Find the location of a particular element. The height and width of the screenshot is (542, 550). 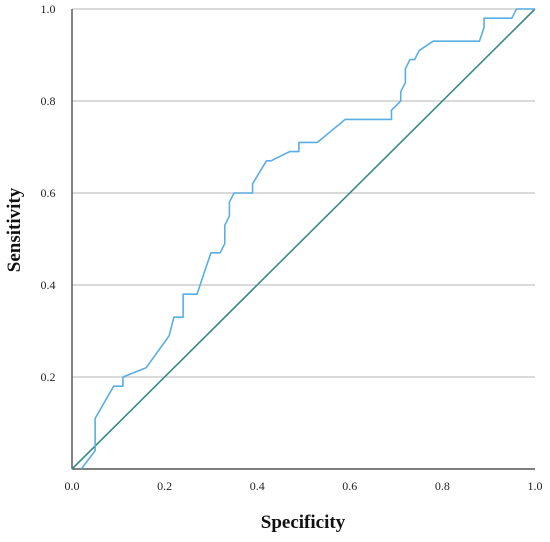

y-tick-label-0.2: 0.2 is located at coordinates (48, 377).